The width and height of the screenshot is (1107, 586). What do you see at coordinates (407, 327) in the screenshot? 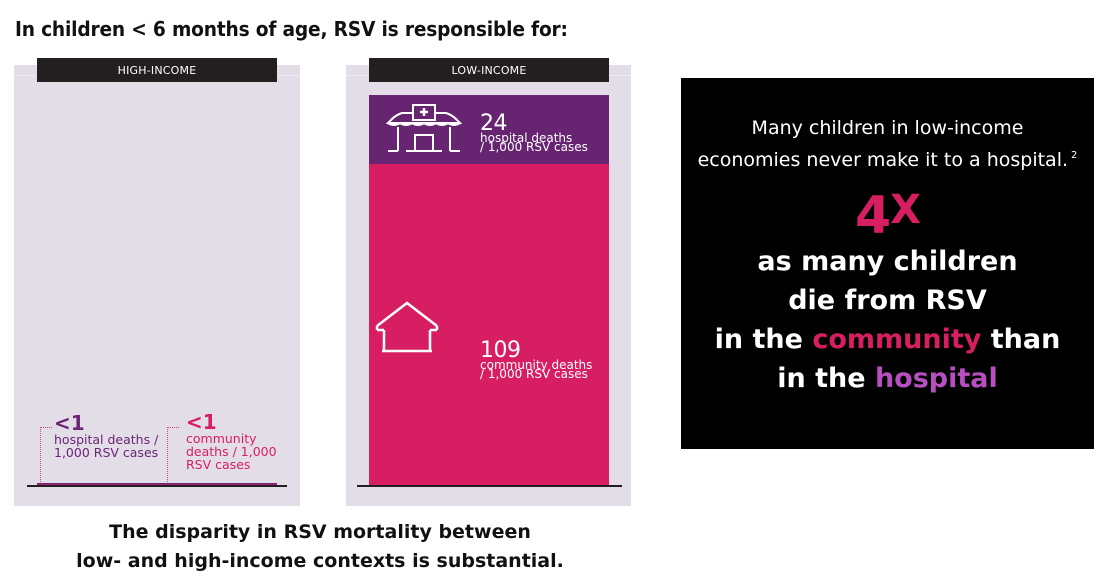
I see `house-icon` at bounding box center [407, 327].